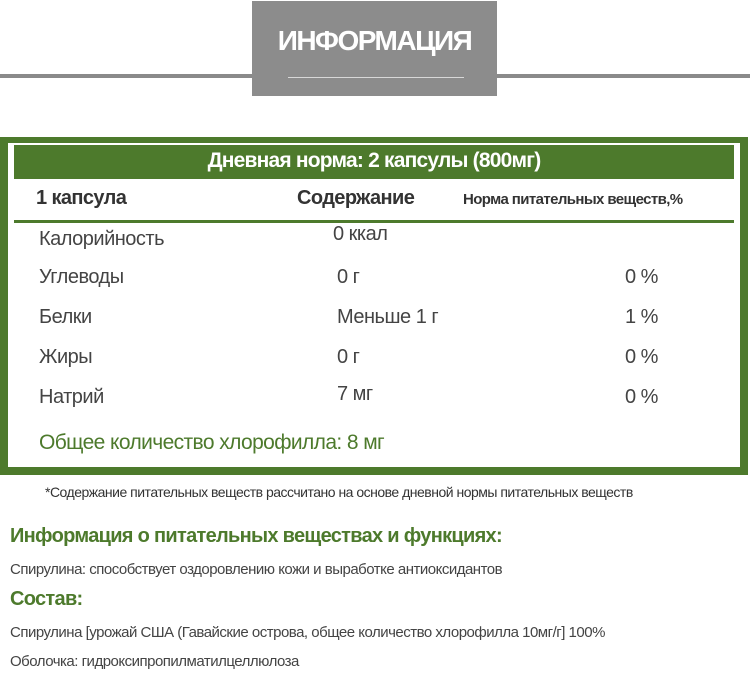 The image size is (750, 696). I want to click on table-row: Углеводы 0 г 0 %, so click(374, 285).